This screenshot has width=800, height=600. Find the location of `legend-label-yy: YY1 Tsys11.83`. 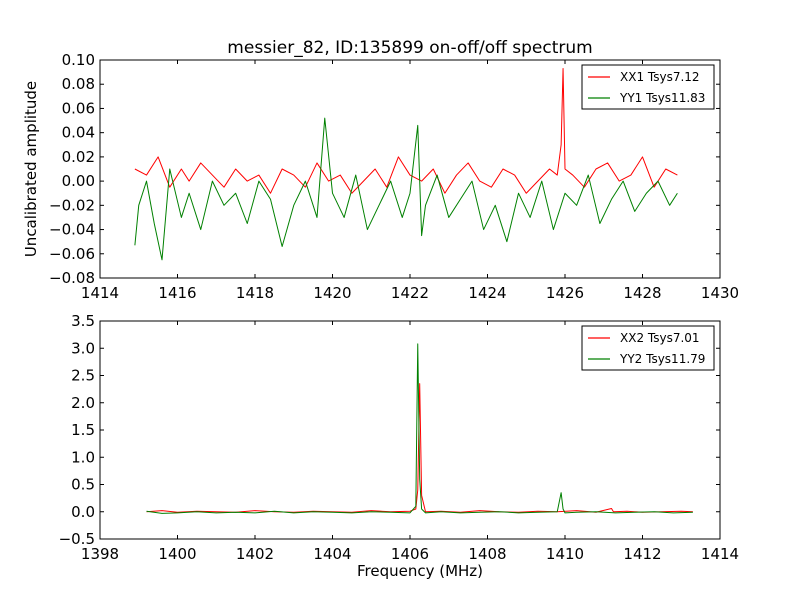

legend-label-yy: YY1 Tsys11.83 is located at coordinates (662, 98).